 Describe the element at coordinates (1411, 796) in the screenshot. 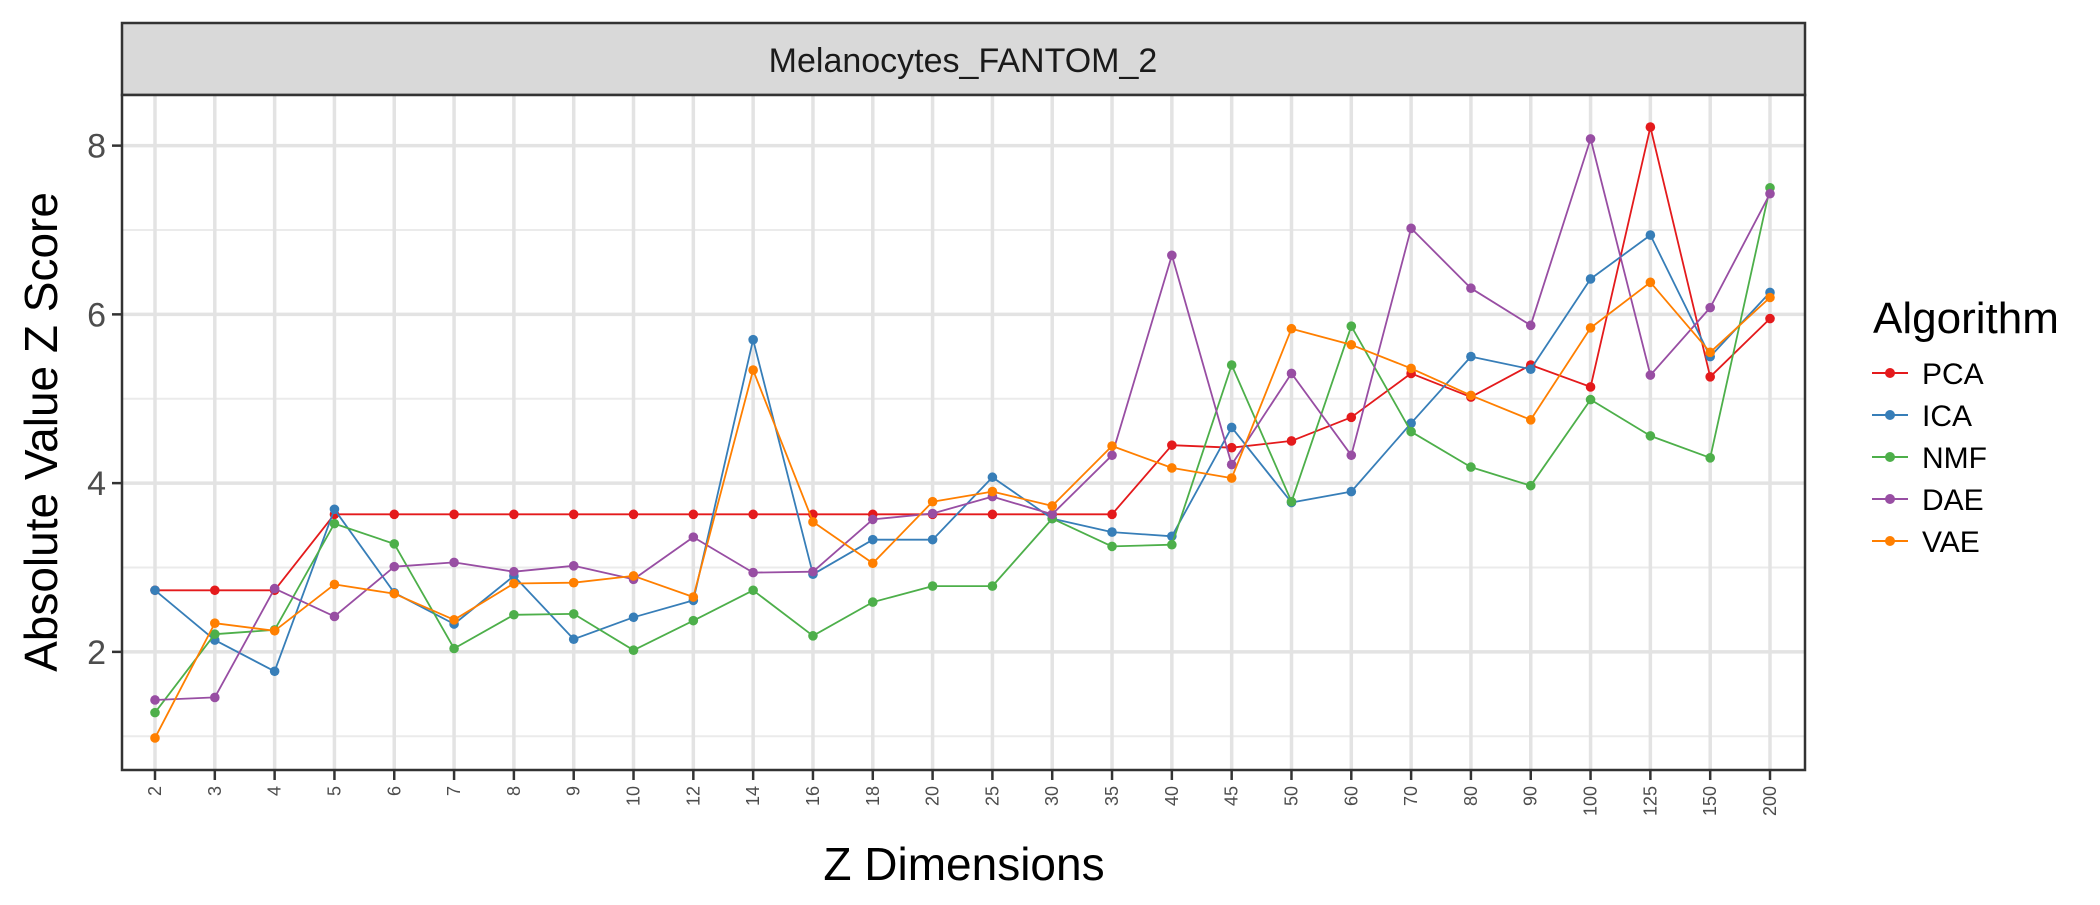

I see `x-tick-label: 70` at that location.